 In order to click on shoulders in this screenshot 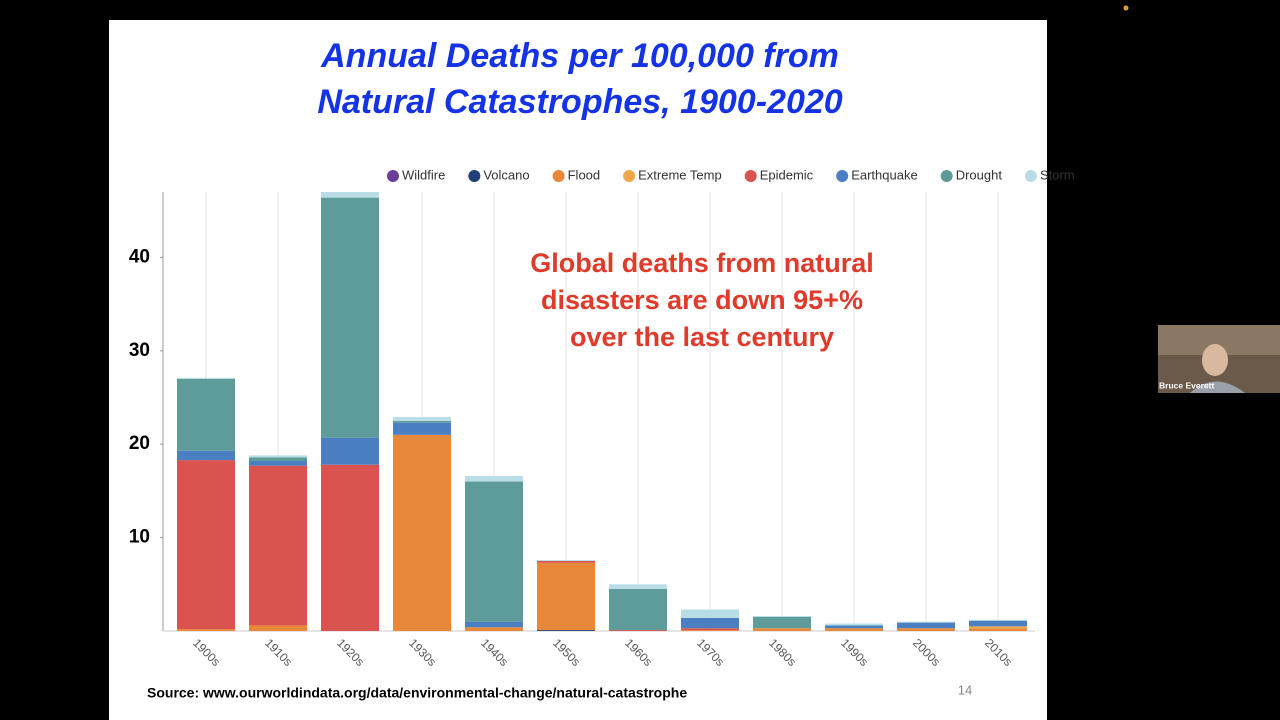, I will do `click(1217, 387)`.